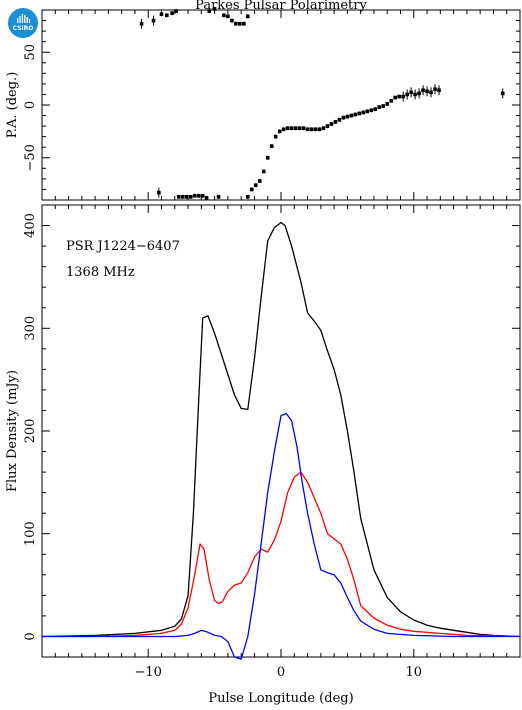  I want to click on chart-title: Parkes Pulsar Polarimetry, so click(281, 6).